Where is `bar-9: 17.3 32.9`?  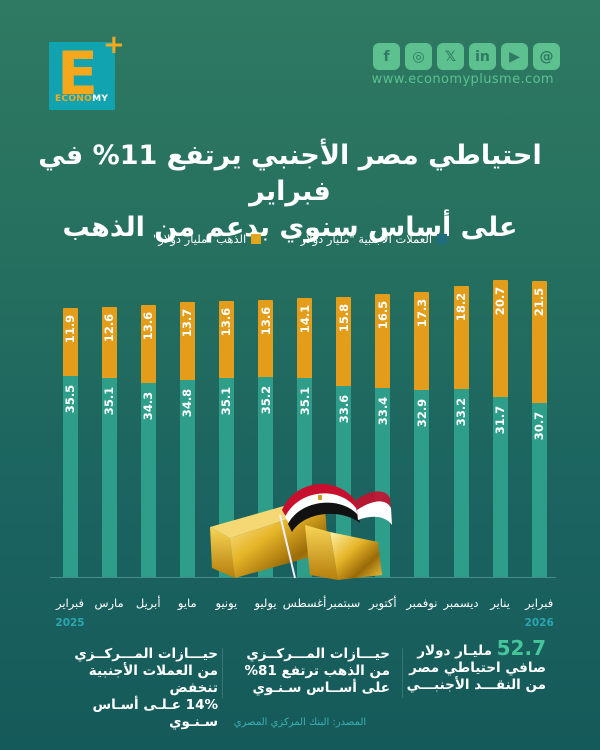
bar-9: 17.3 32.9 is located at coordinates (422, 434).